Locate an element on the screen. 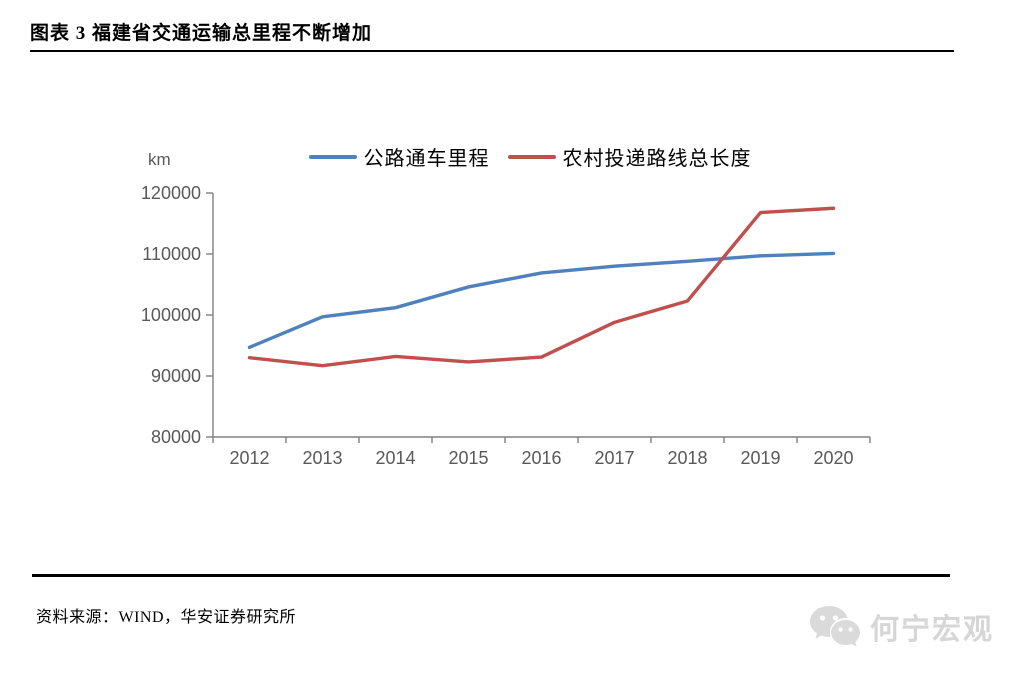  chart-legend: 公路通车里程 农村投递路线总长度 is located at coordinates (530, 156).